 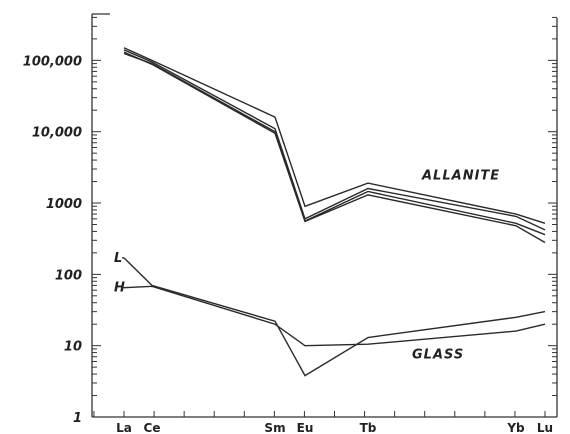 What do you see at coordinates (456, 266) in the screenshot?
I see `annotations: ALLANITE GLASS` at bounding box center [456, 266].